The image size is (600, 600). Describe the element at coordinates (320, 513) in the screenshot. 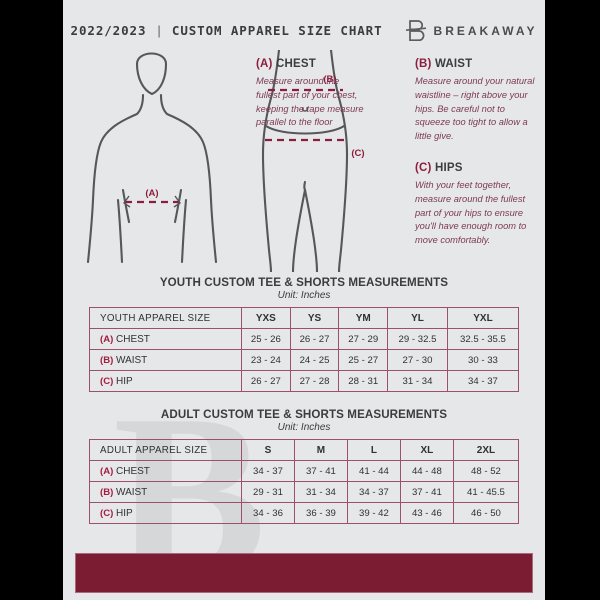

I see `adult-hip-m: 36 - 39` at that location.